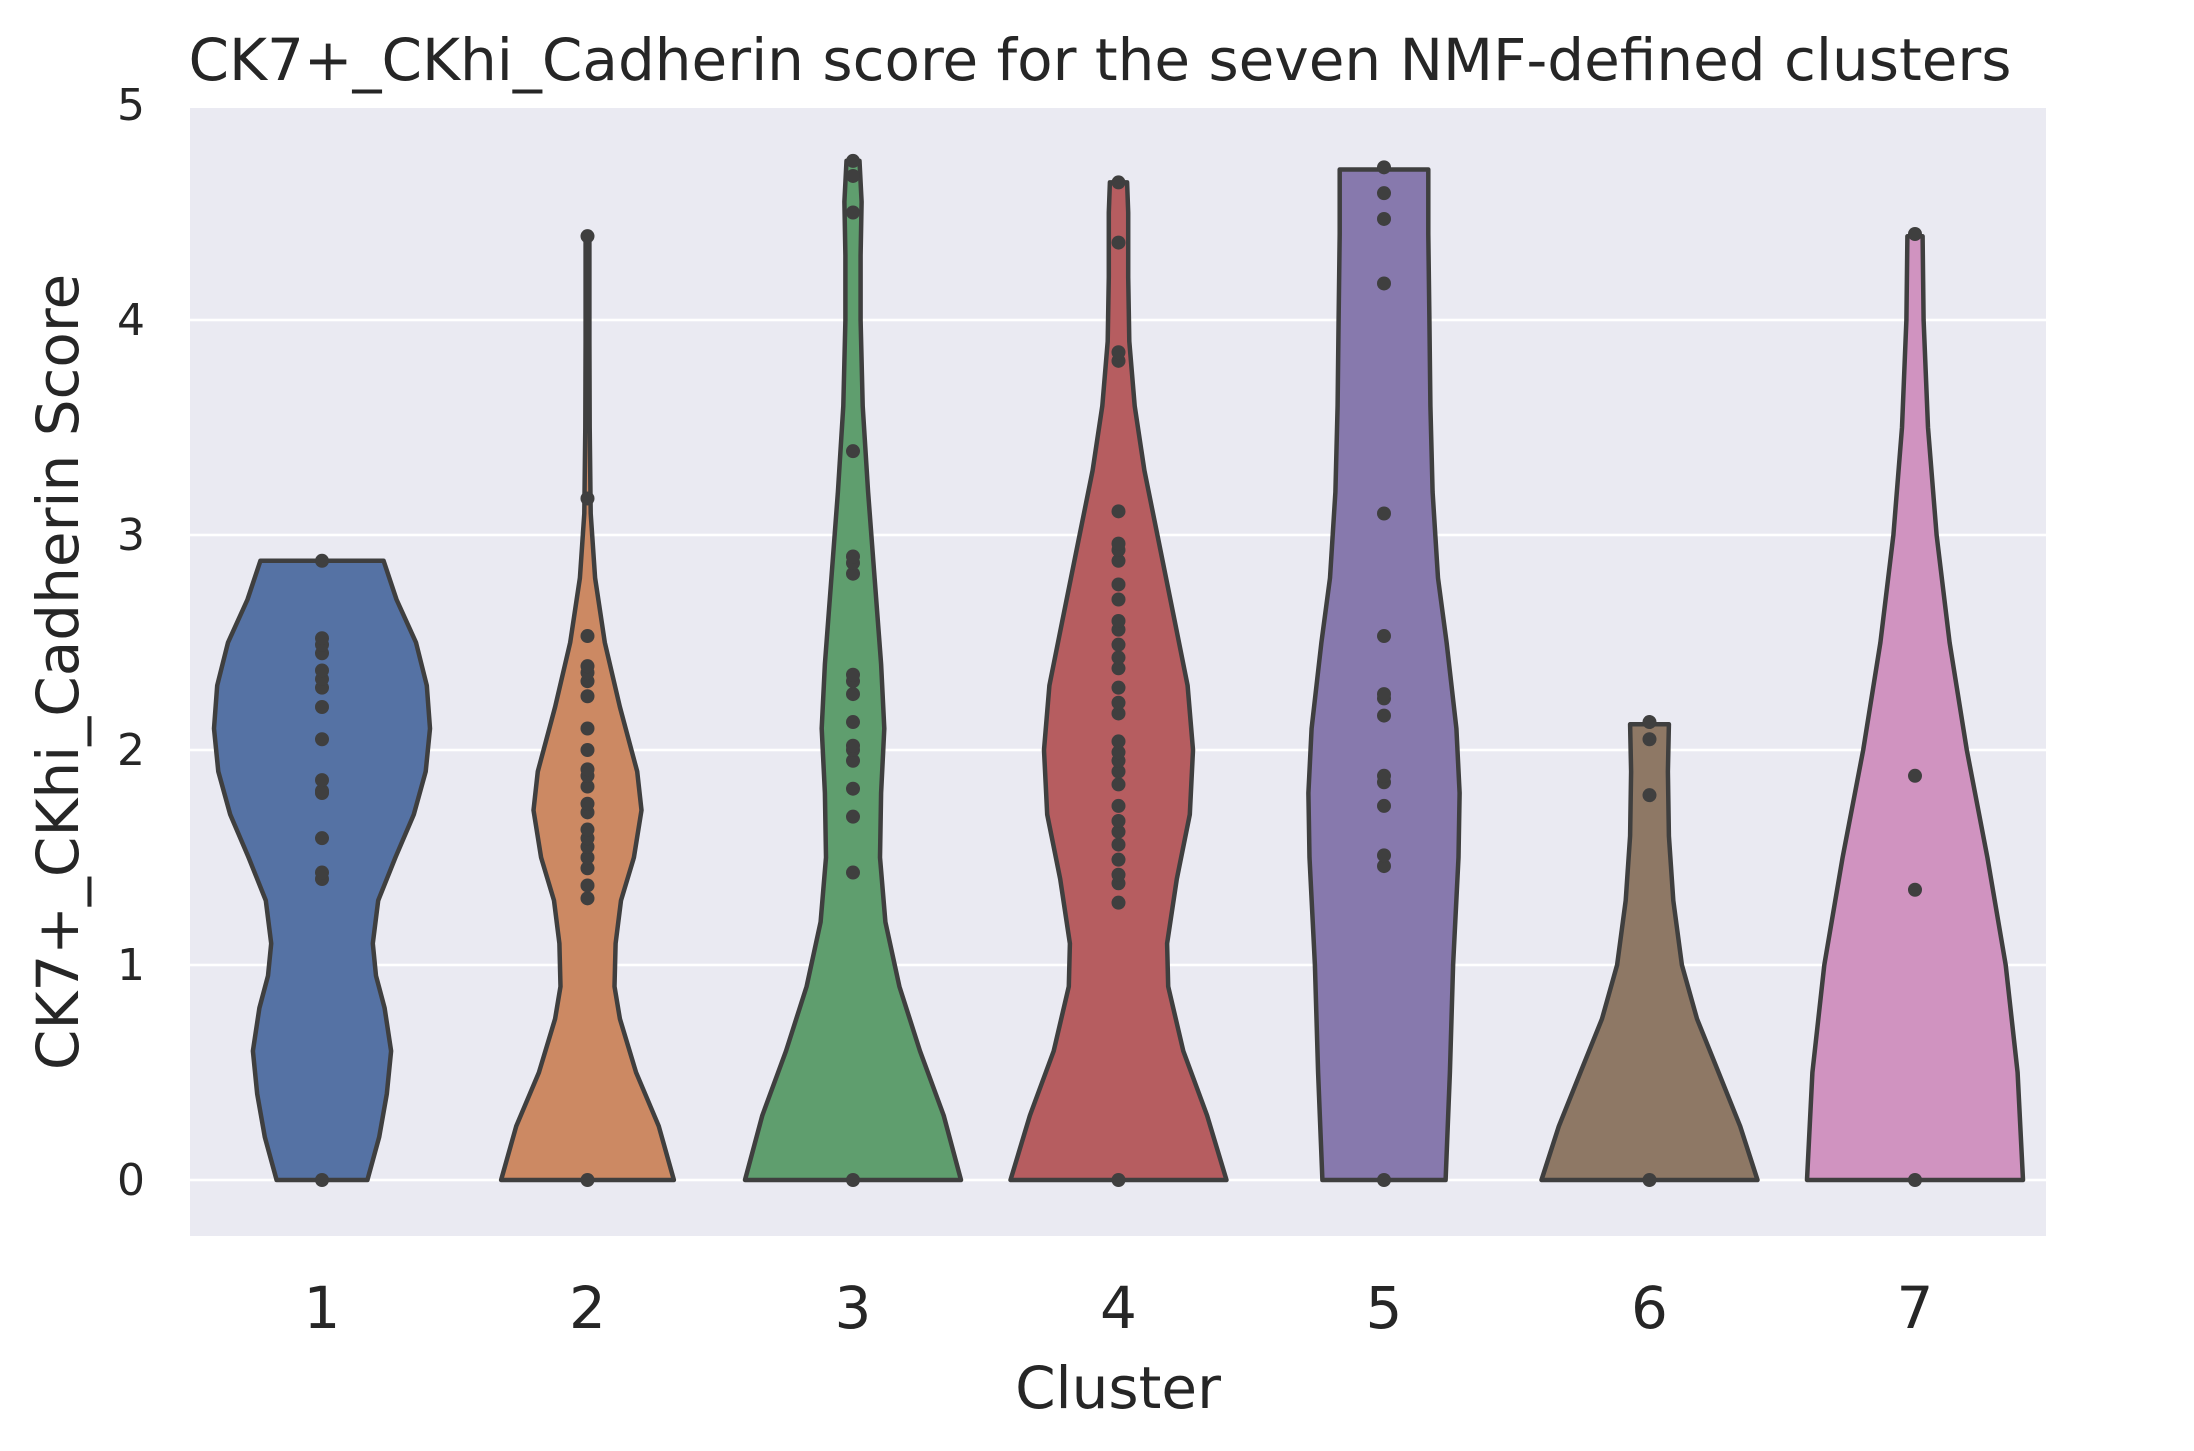 The image size is (2194, 1451). Describe the element at coordinates (131, 535) in the screenshot. I see `y-tick-label: 3` at that location.